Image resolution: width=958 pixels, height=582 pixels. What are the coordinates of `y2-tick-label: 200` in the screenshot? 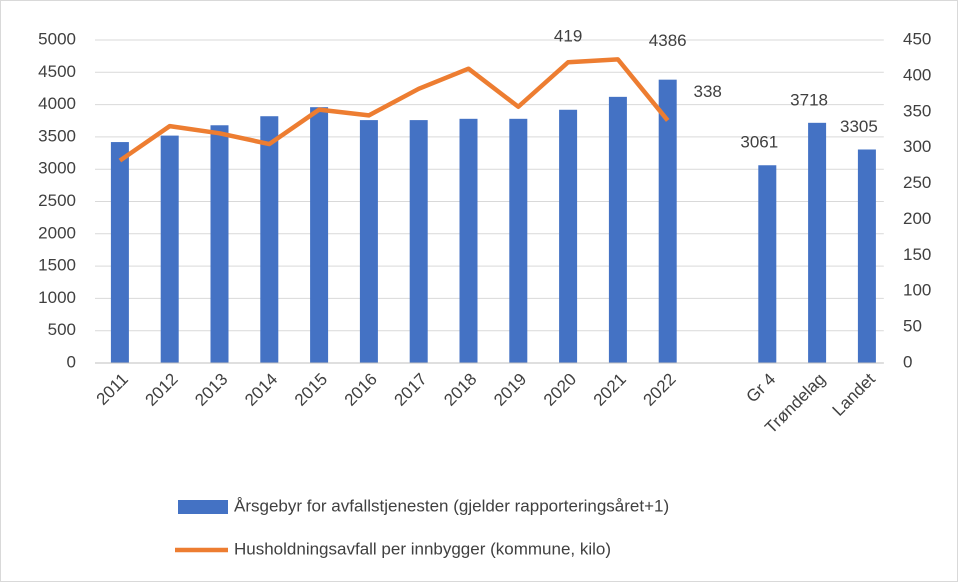 It's located at (917, 218).